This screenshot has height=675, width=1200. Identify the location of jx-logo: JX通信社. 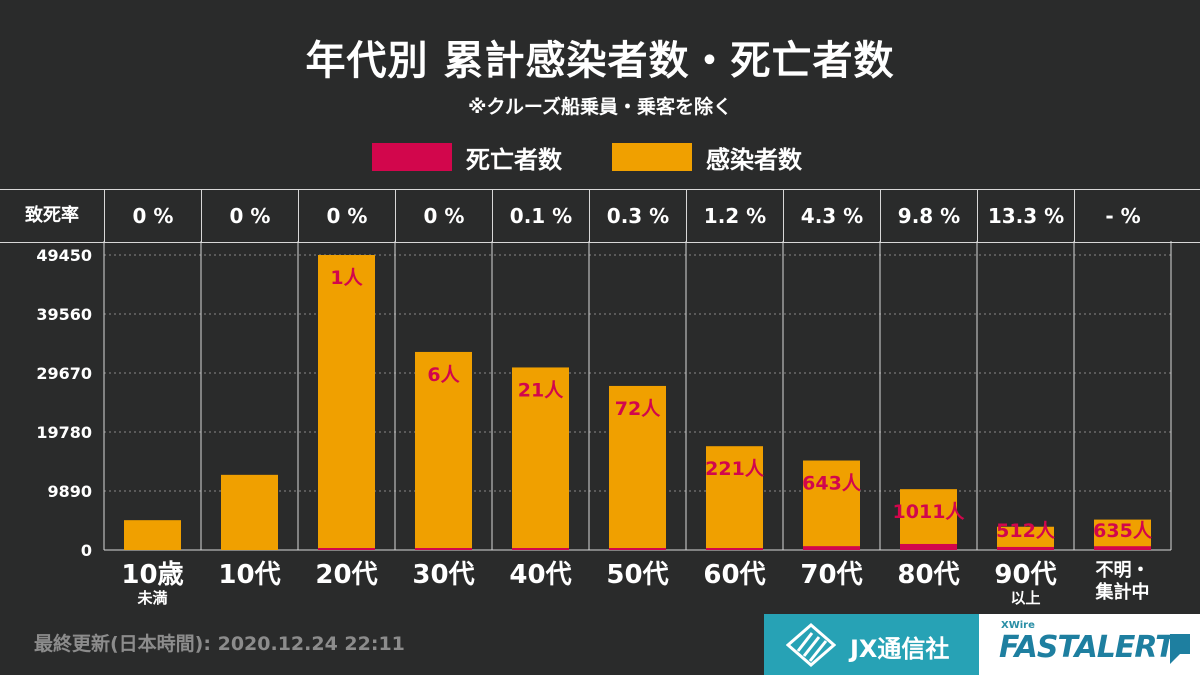
(871, 644).